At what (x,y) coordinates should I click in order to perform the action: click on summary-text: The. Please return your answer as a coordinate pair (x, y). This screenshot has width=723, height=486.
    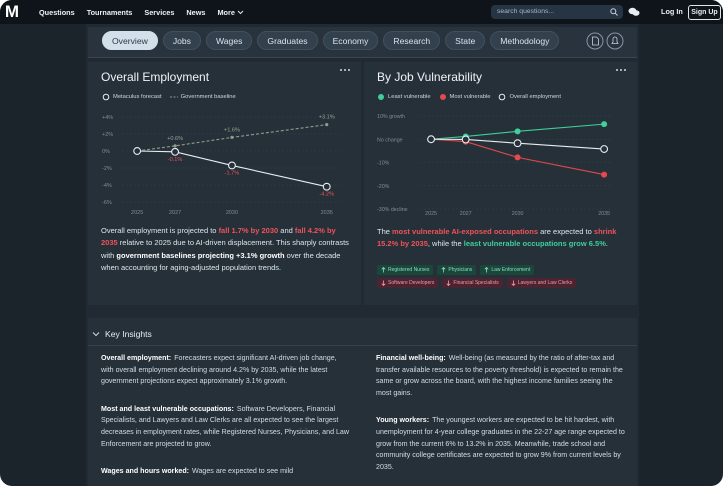
    Looking at the image, I should click on (385, 231).